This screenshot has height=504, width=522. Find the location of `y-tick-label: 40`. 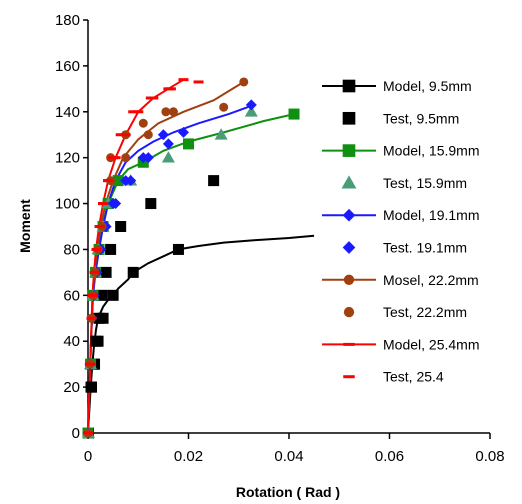

y-tick-label: 40 is located at coordinates (71, 341).